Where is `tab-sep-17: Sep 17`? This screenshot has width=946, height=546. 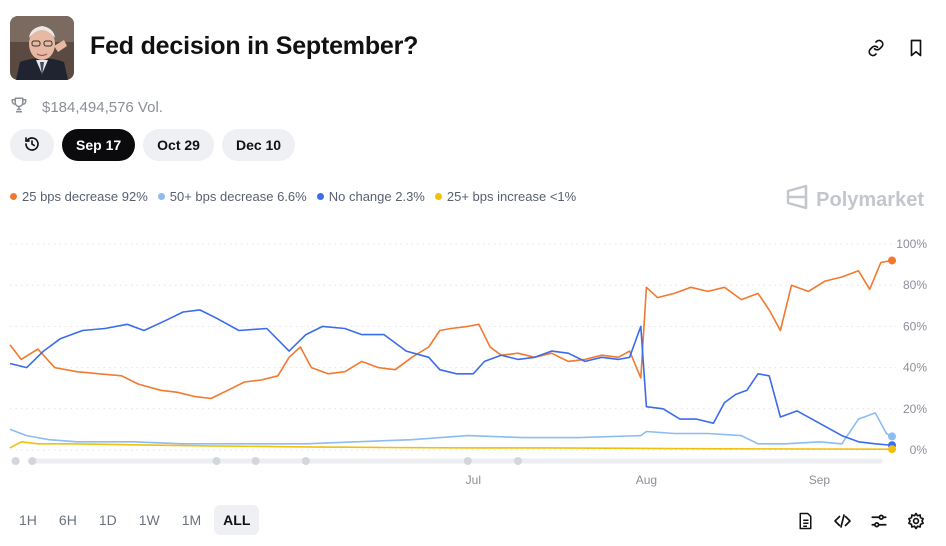
tab-sep-17: Sep 17 is located at coordinates (99, 145).